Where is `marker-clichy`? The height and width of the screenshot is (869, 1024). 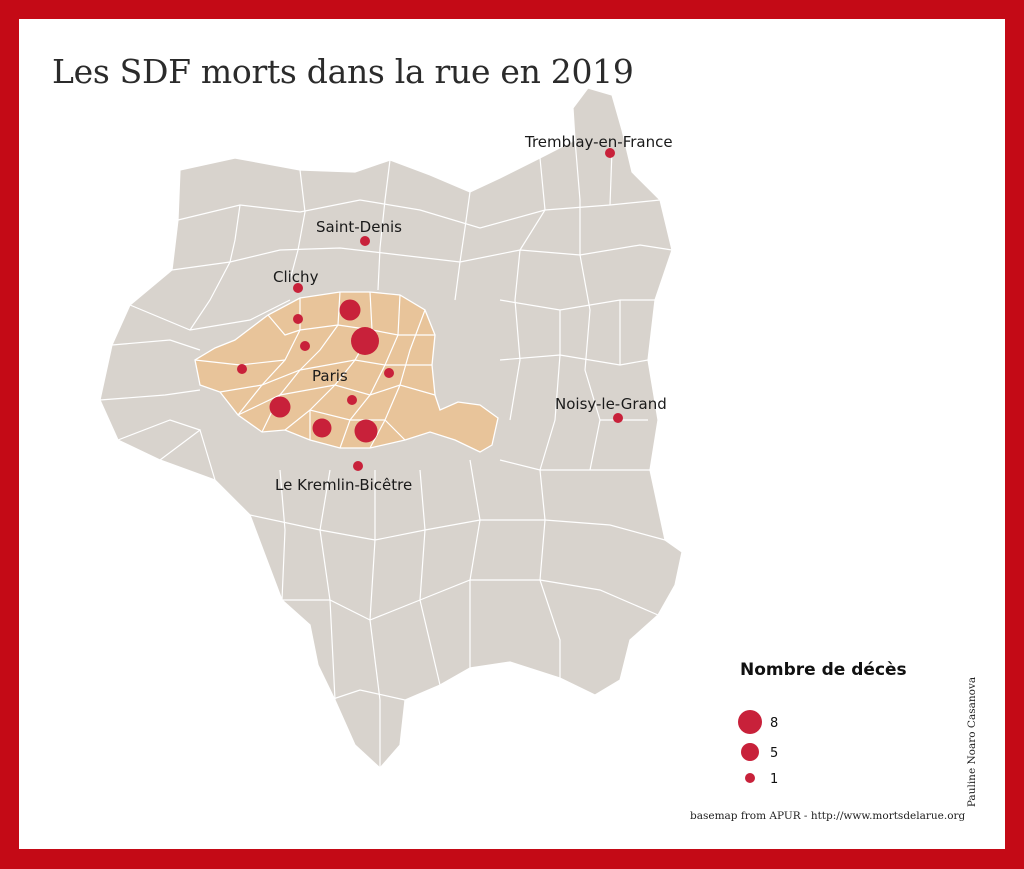
marker-clichy is located at coordinates (298, 288).